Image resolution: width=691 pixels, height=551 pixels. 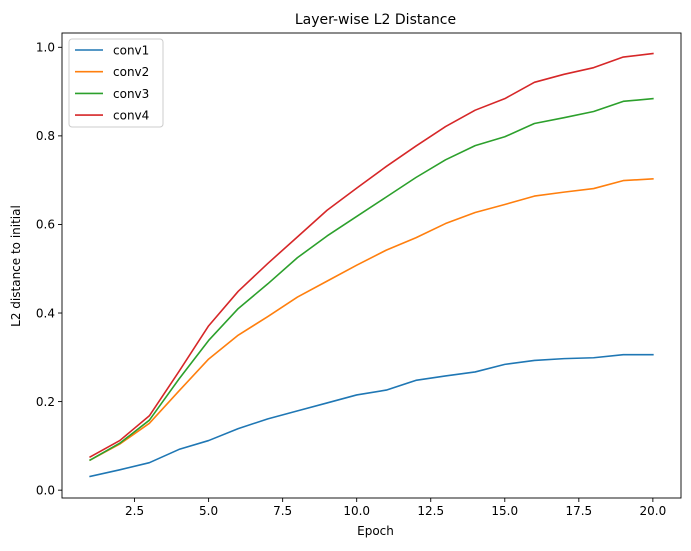 I want to click on x-tick-label: 20.0, so click(x=653, y=511).